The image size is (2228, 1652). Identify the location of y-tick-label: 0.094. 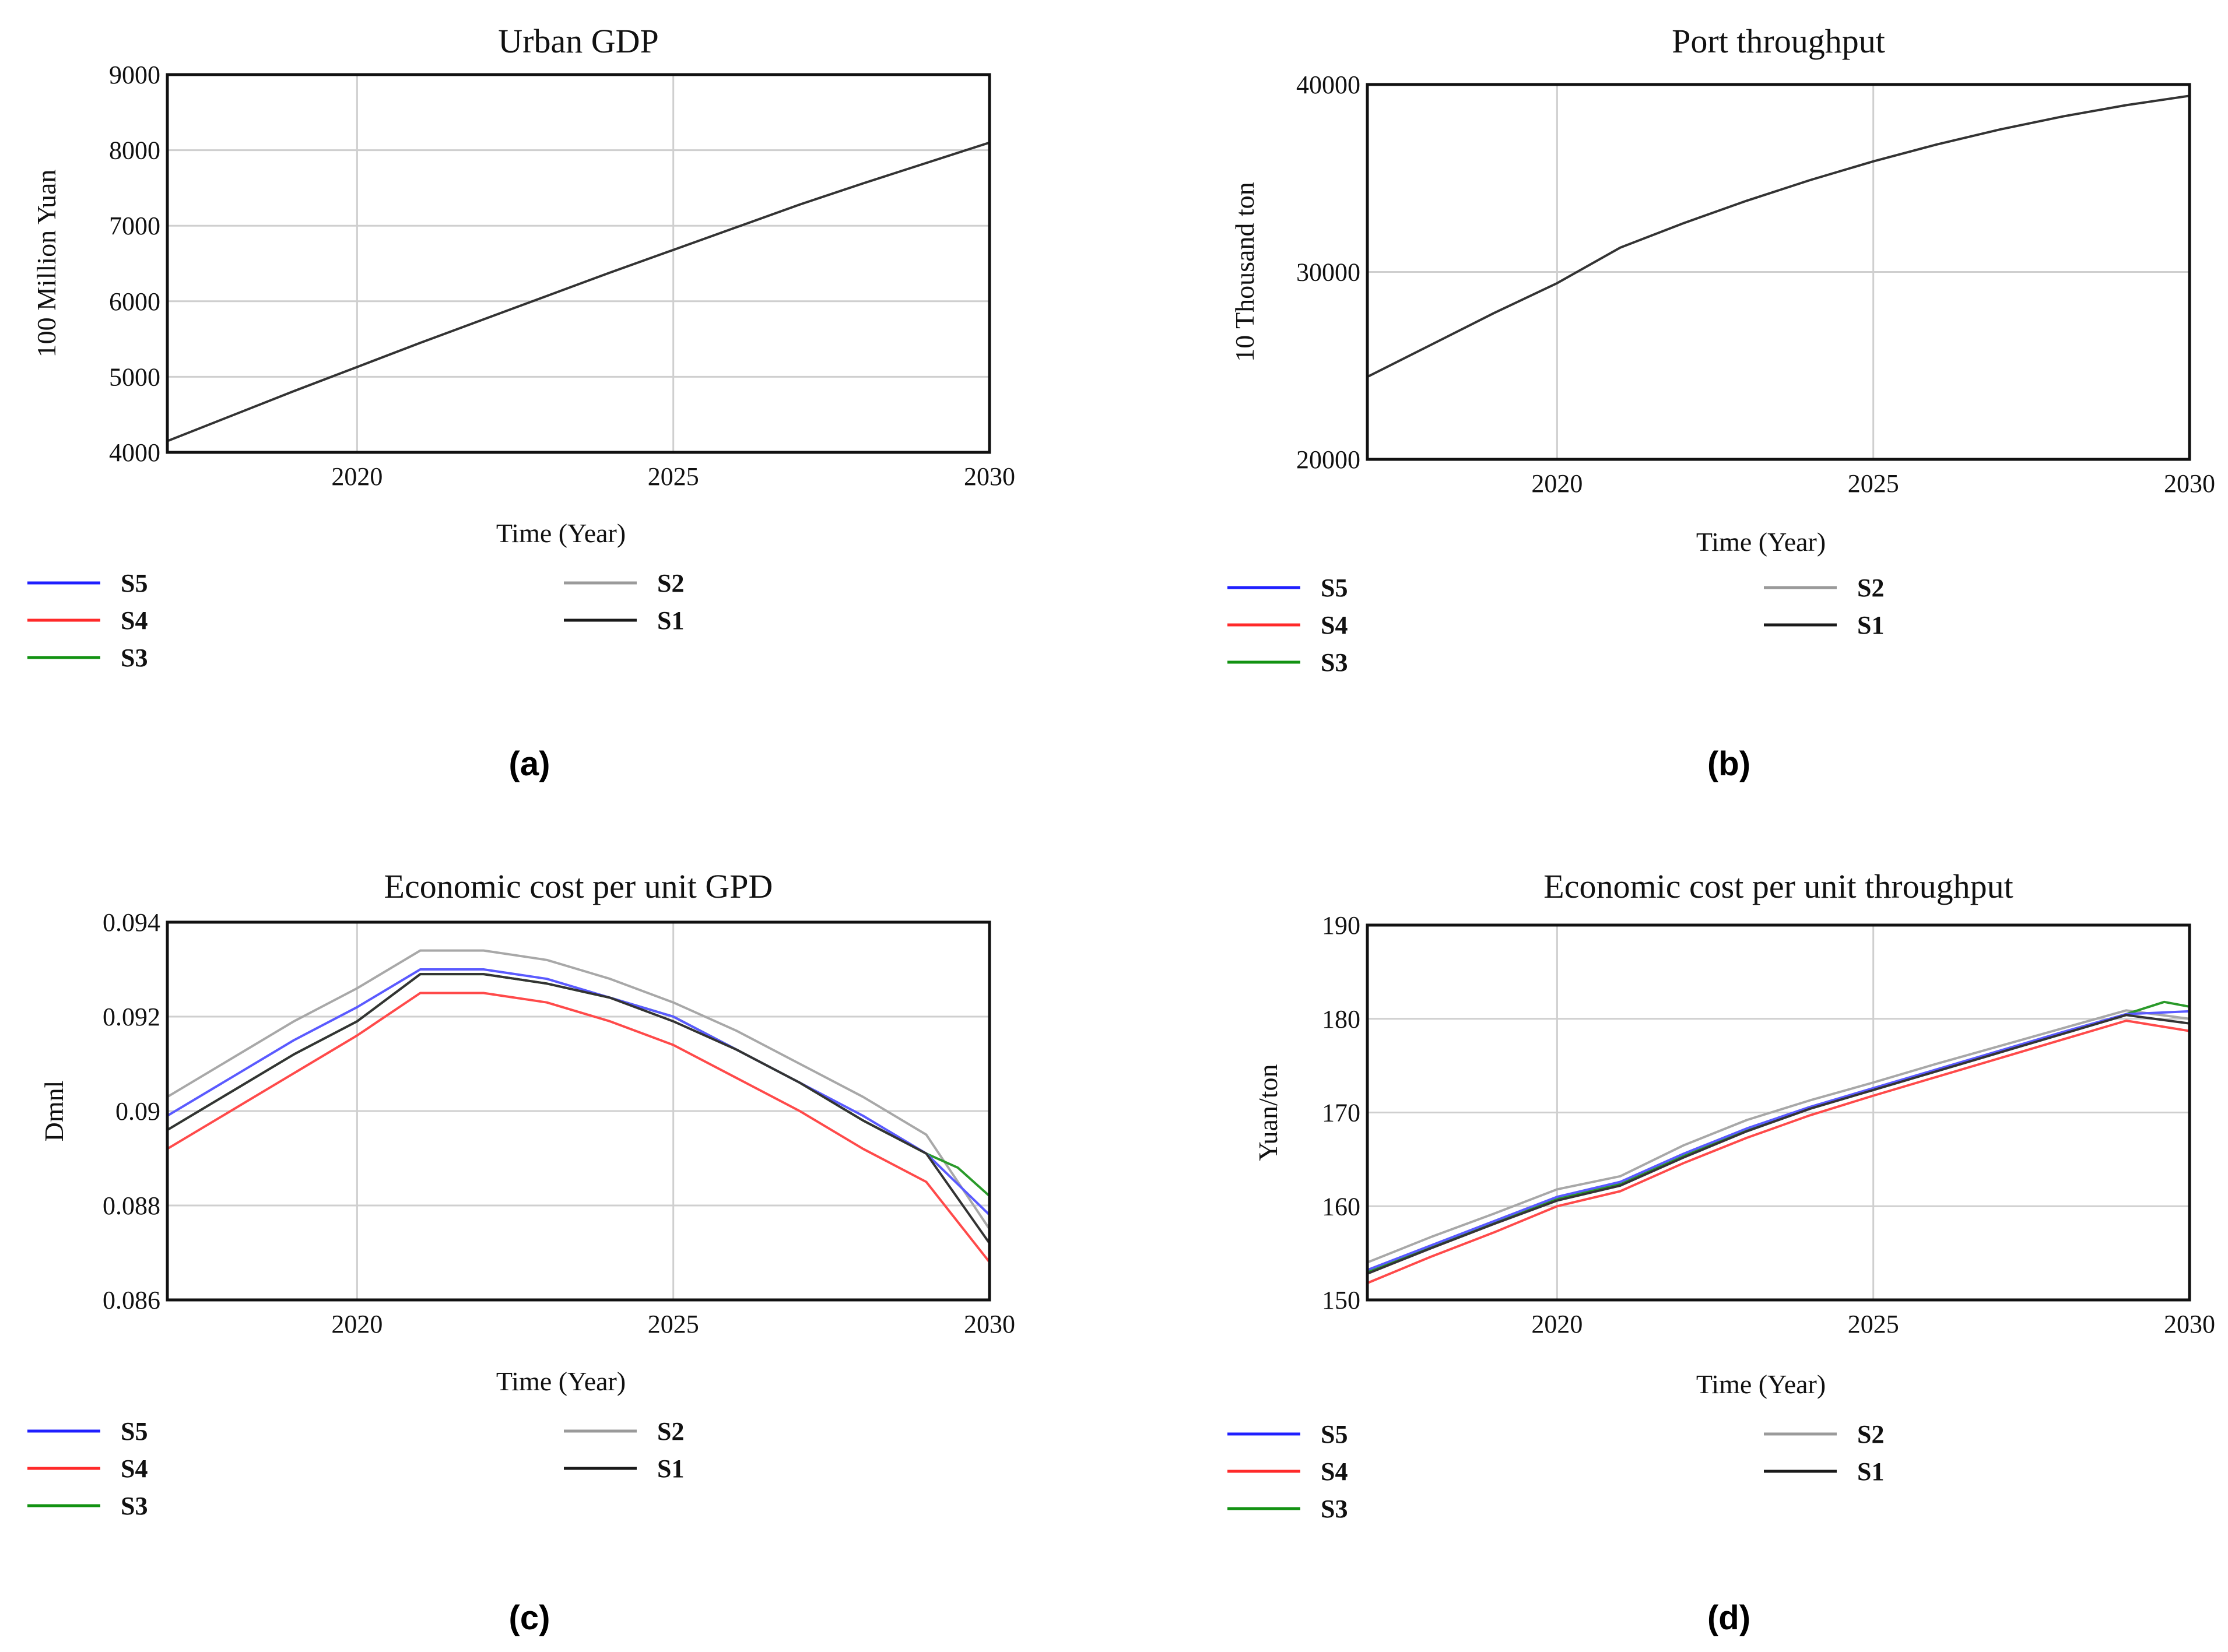
(131, 923).